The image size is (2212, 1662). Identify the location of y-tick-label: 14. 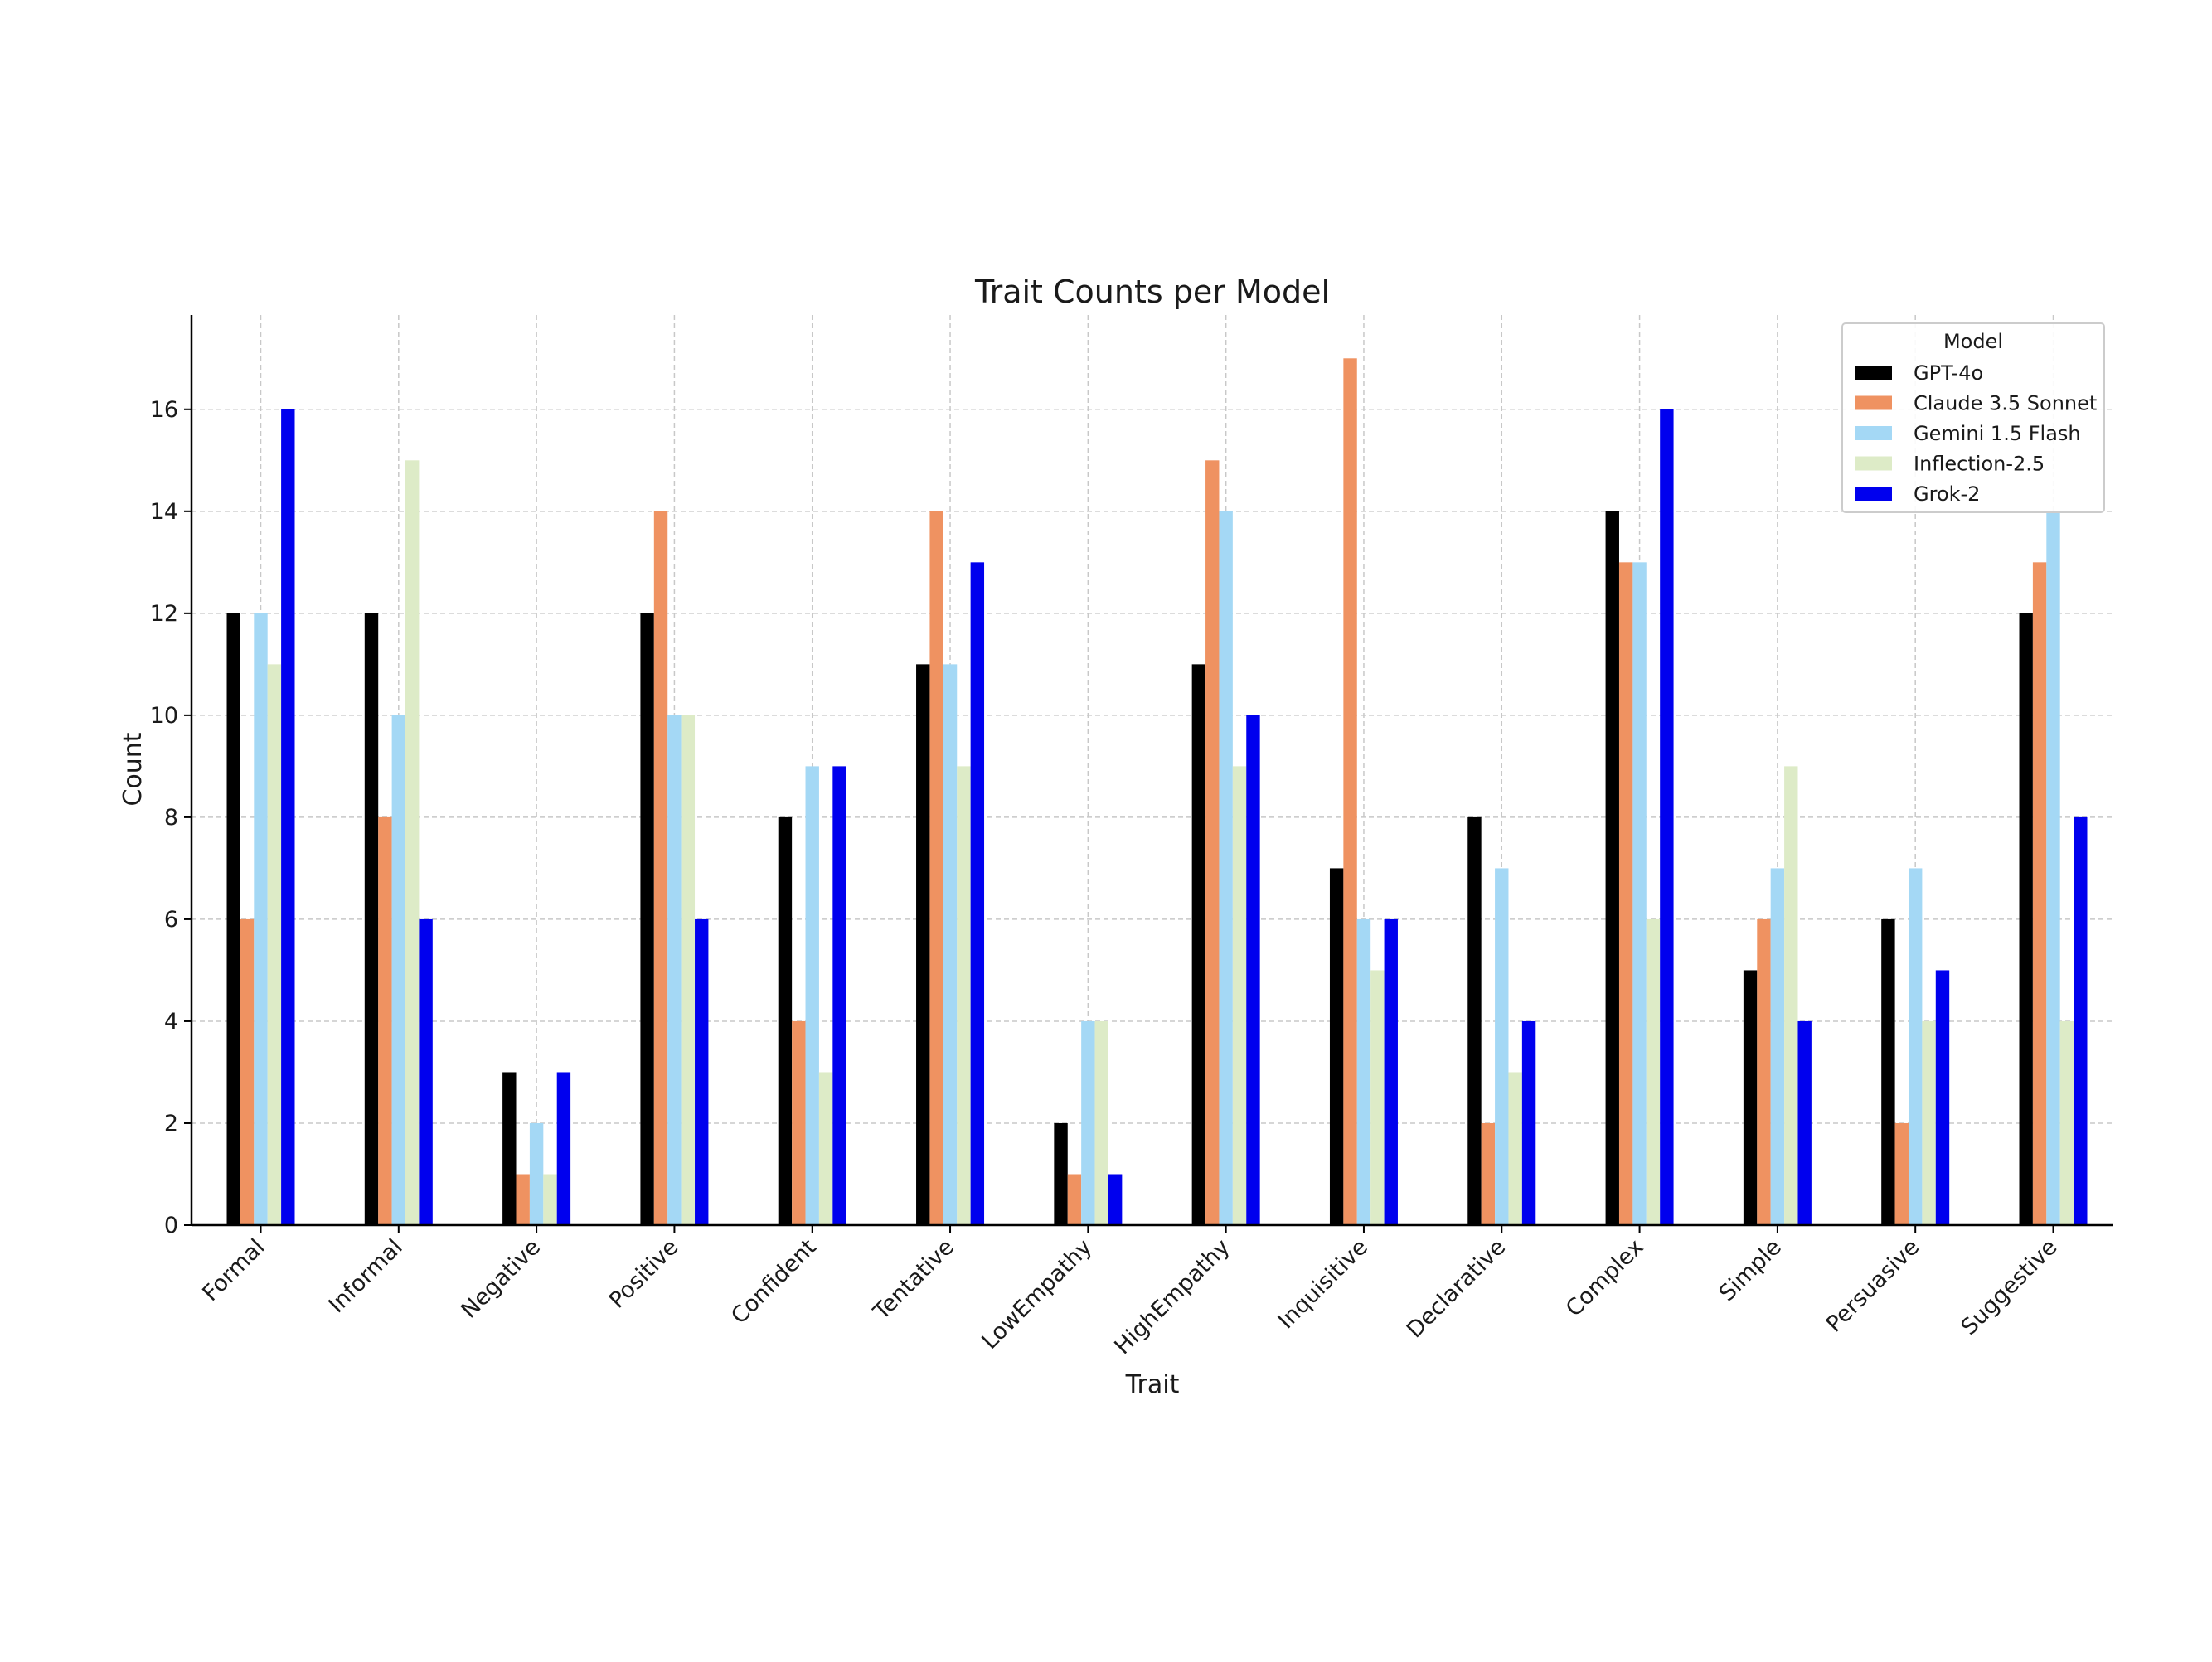
(164, 512).